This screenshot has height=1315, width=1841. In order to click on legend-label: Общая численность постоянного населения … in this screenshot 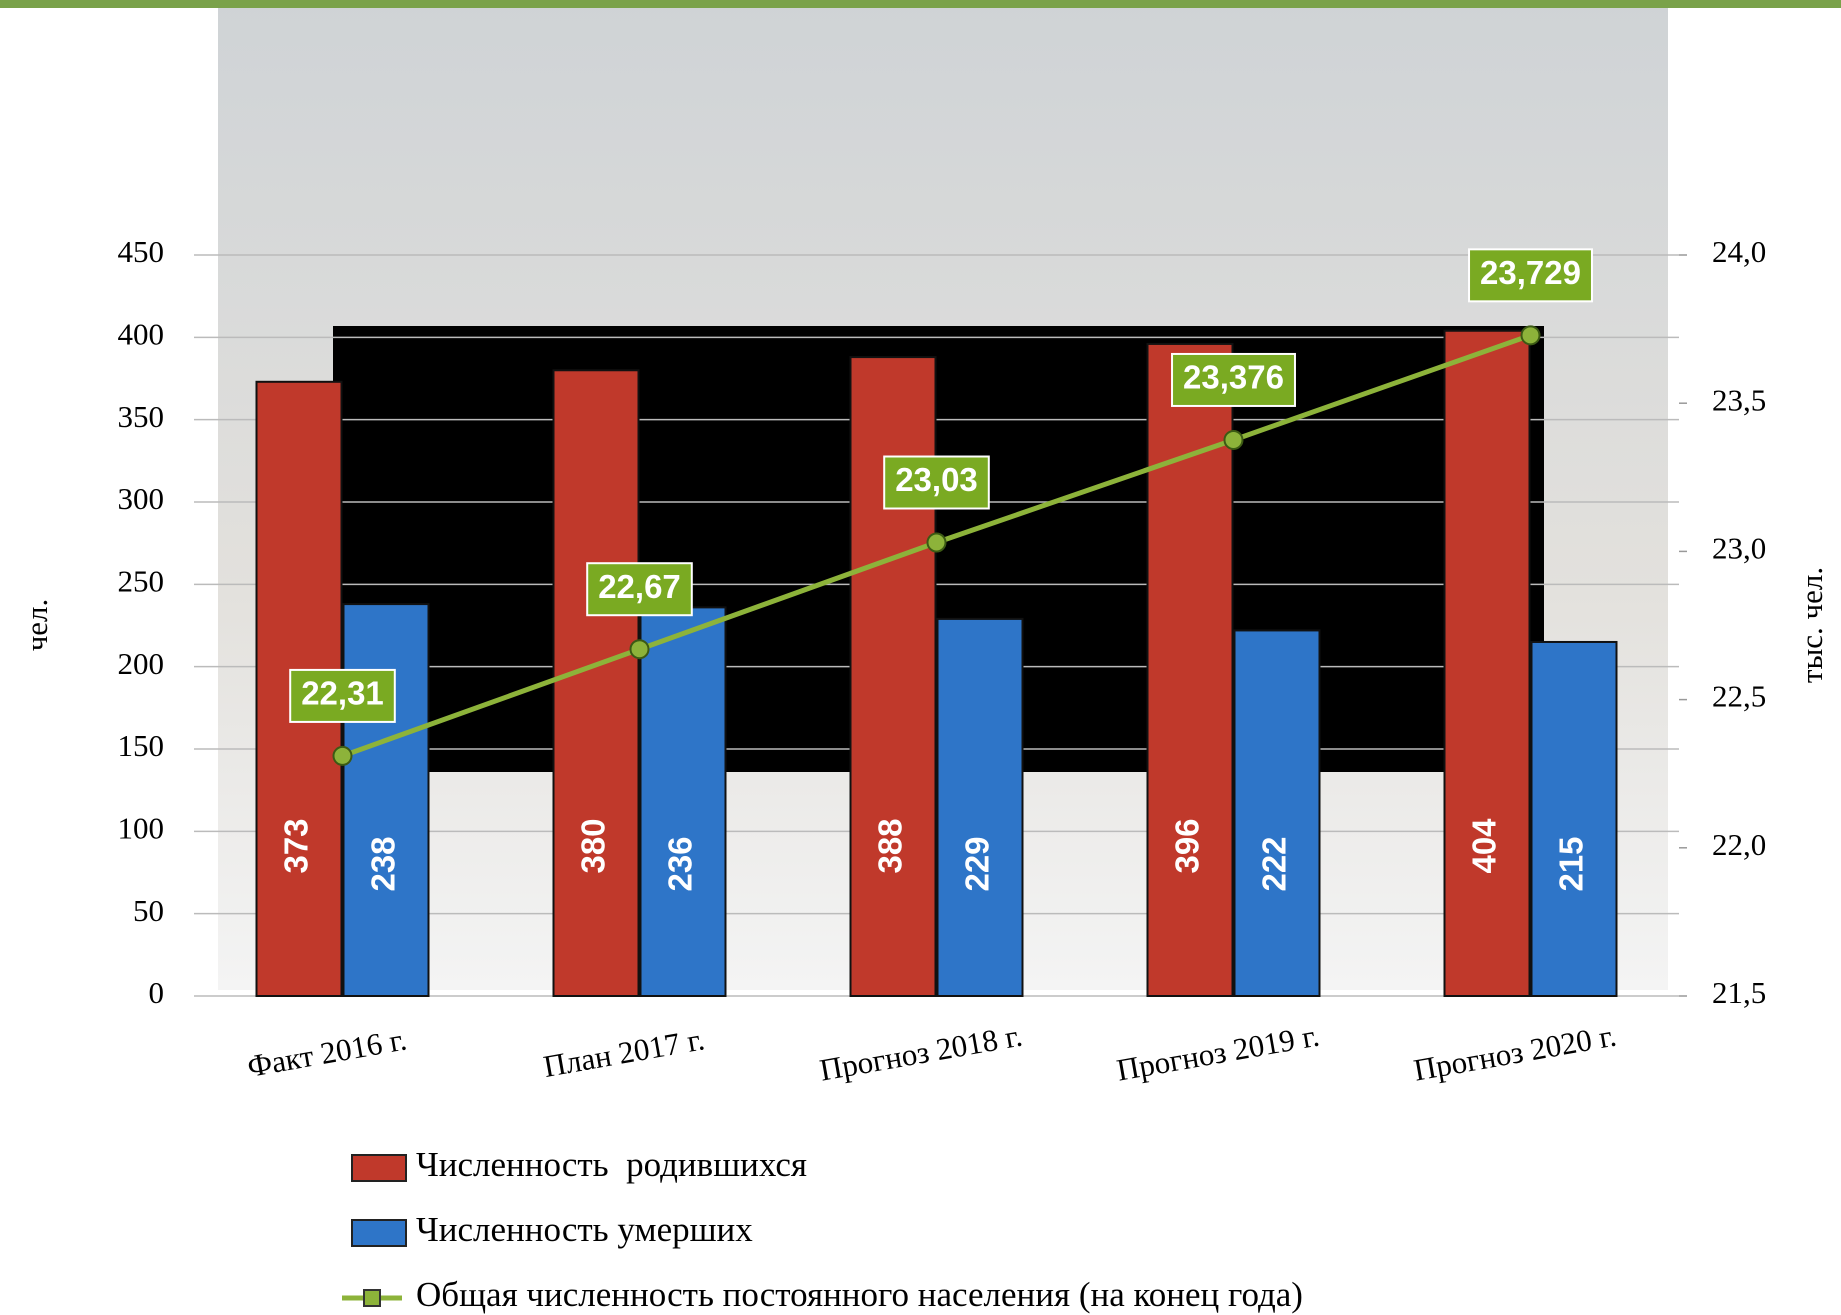, I will do `click(859, 1294)`.